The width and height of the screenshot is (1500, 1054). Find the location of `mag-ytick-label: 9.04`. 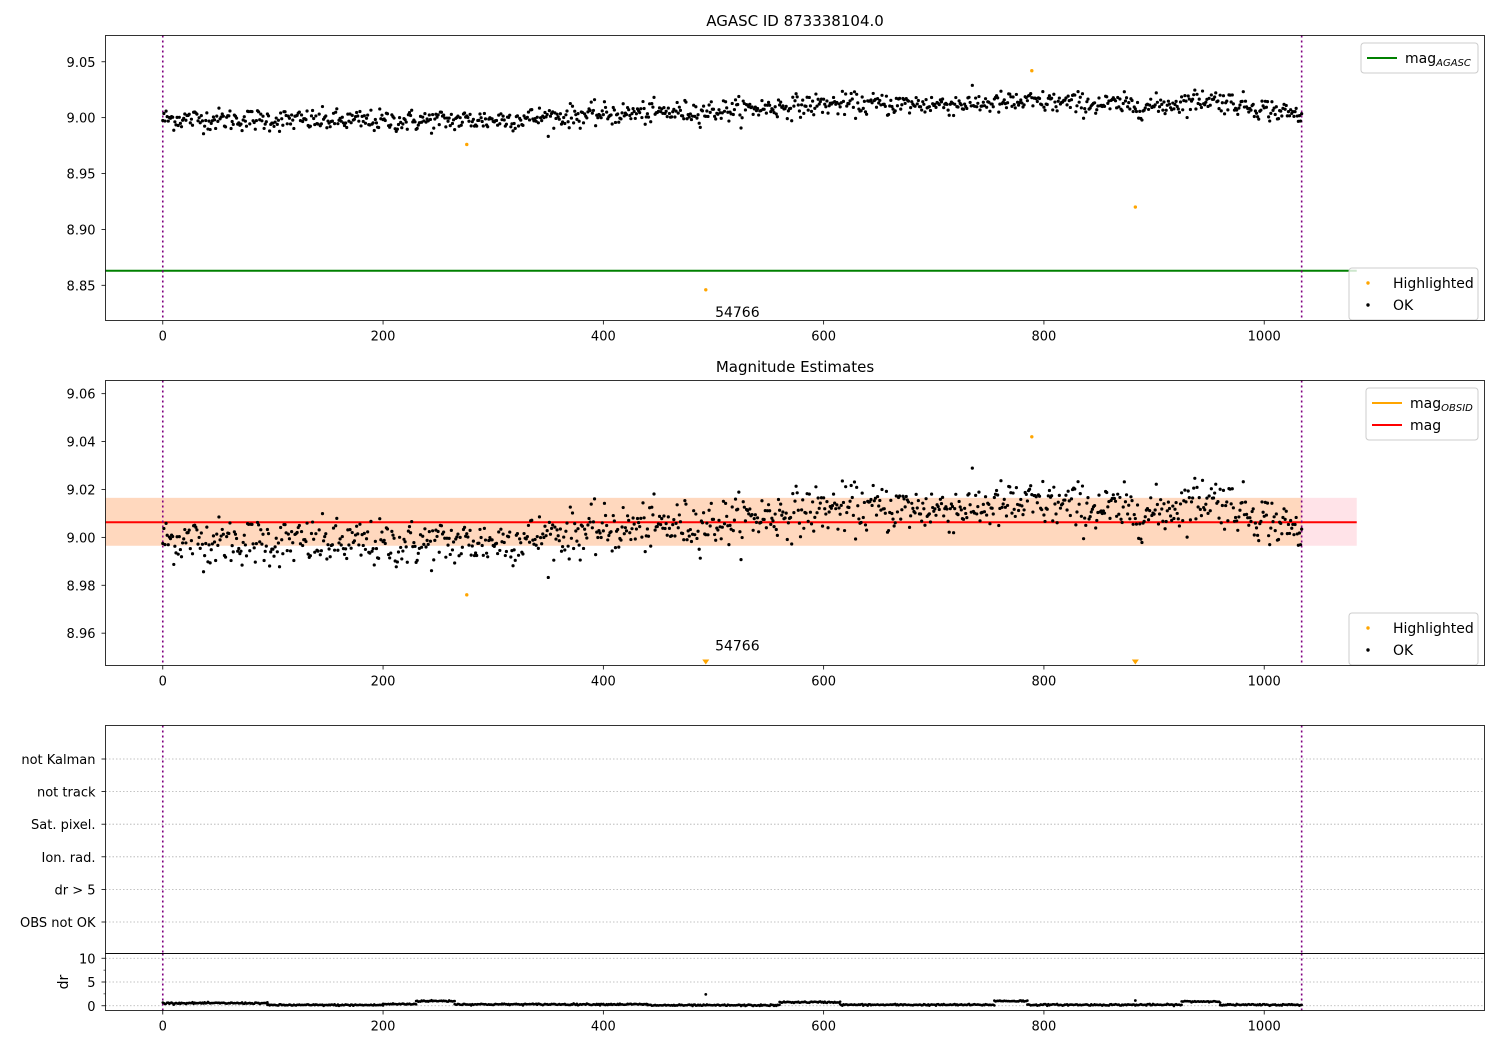

mag-ytick-label: 9.04 is located at coordinates (81, 443).